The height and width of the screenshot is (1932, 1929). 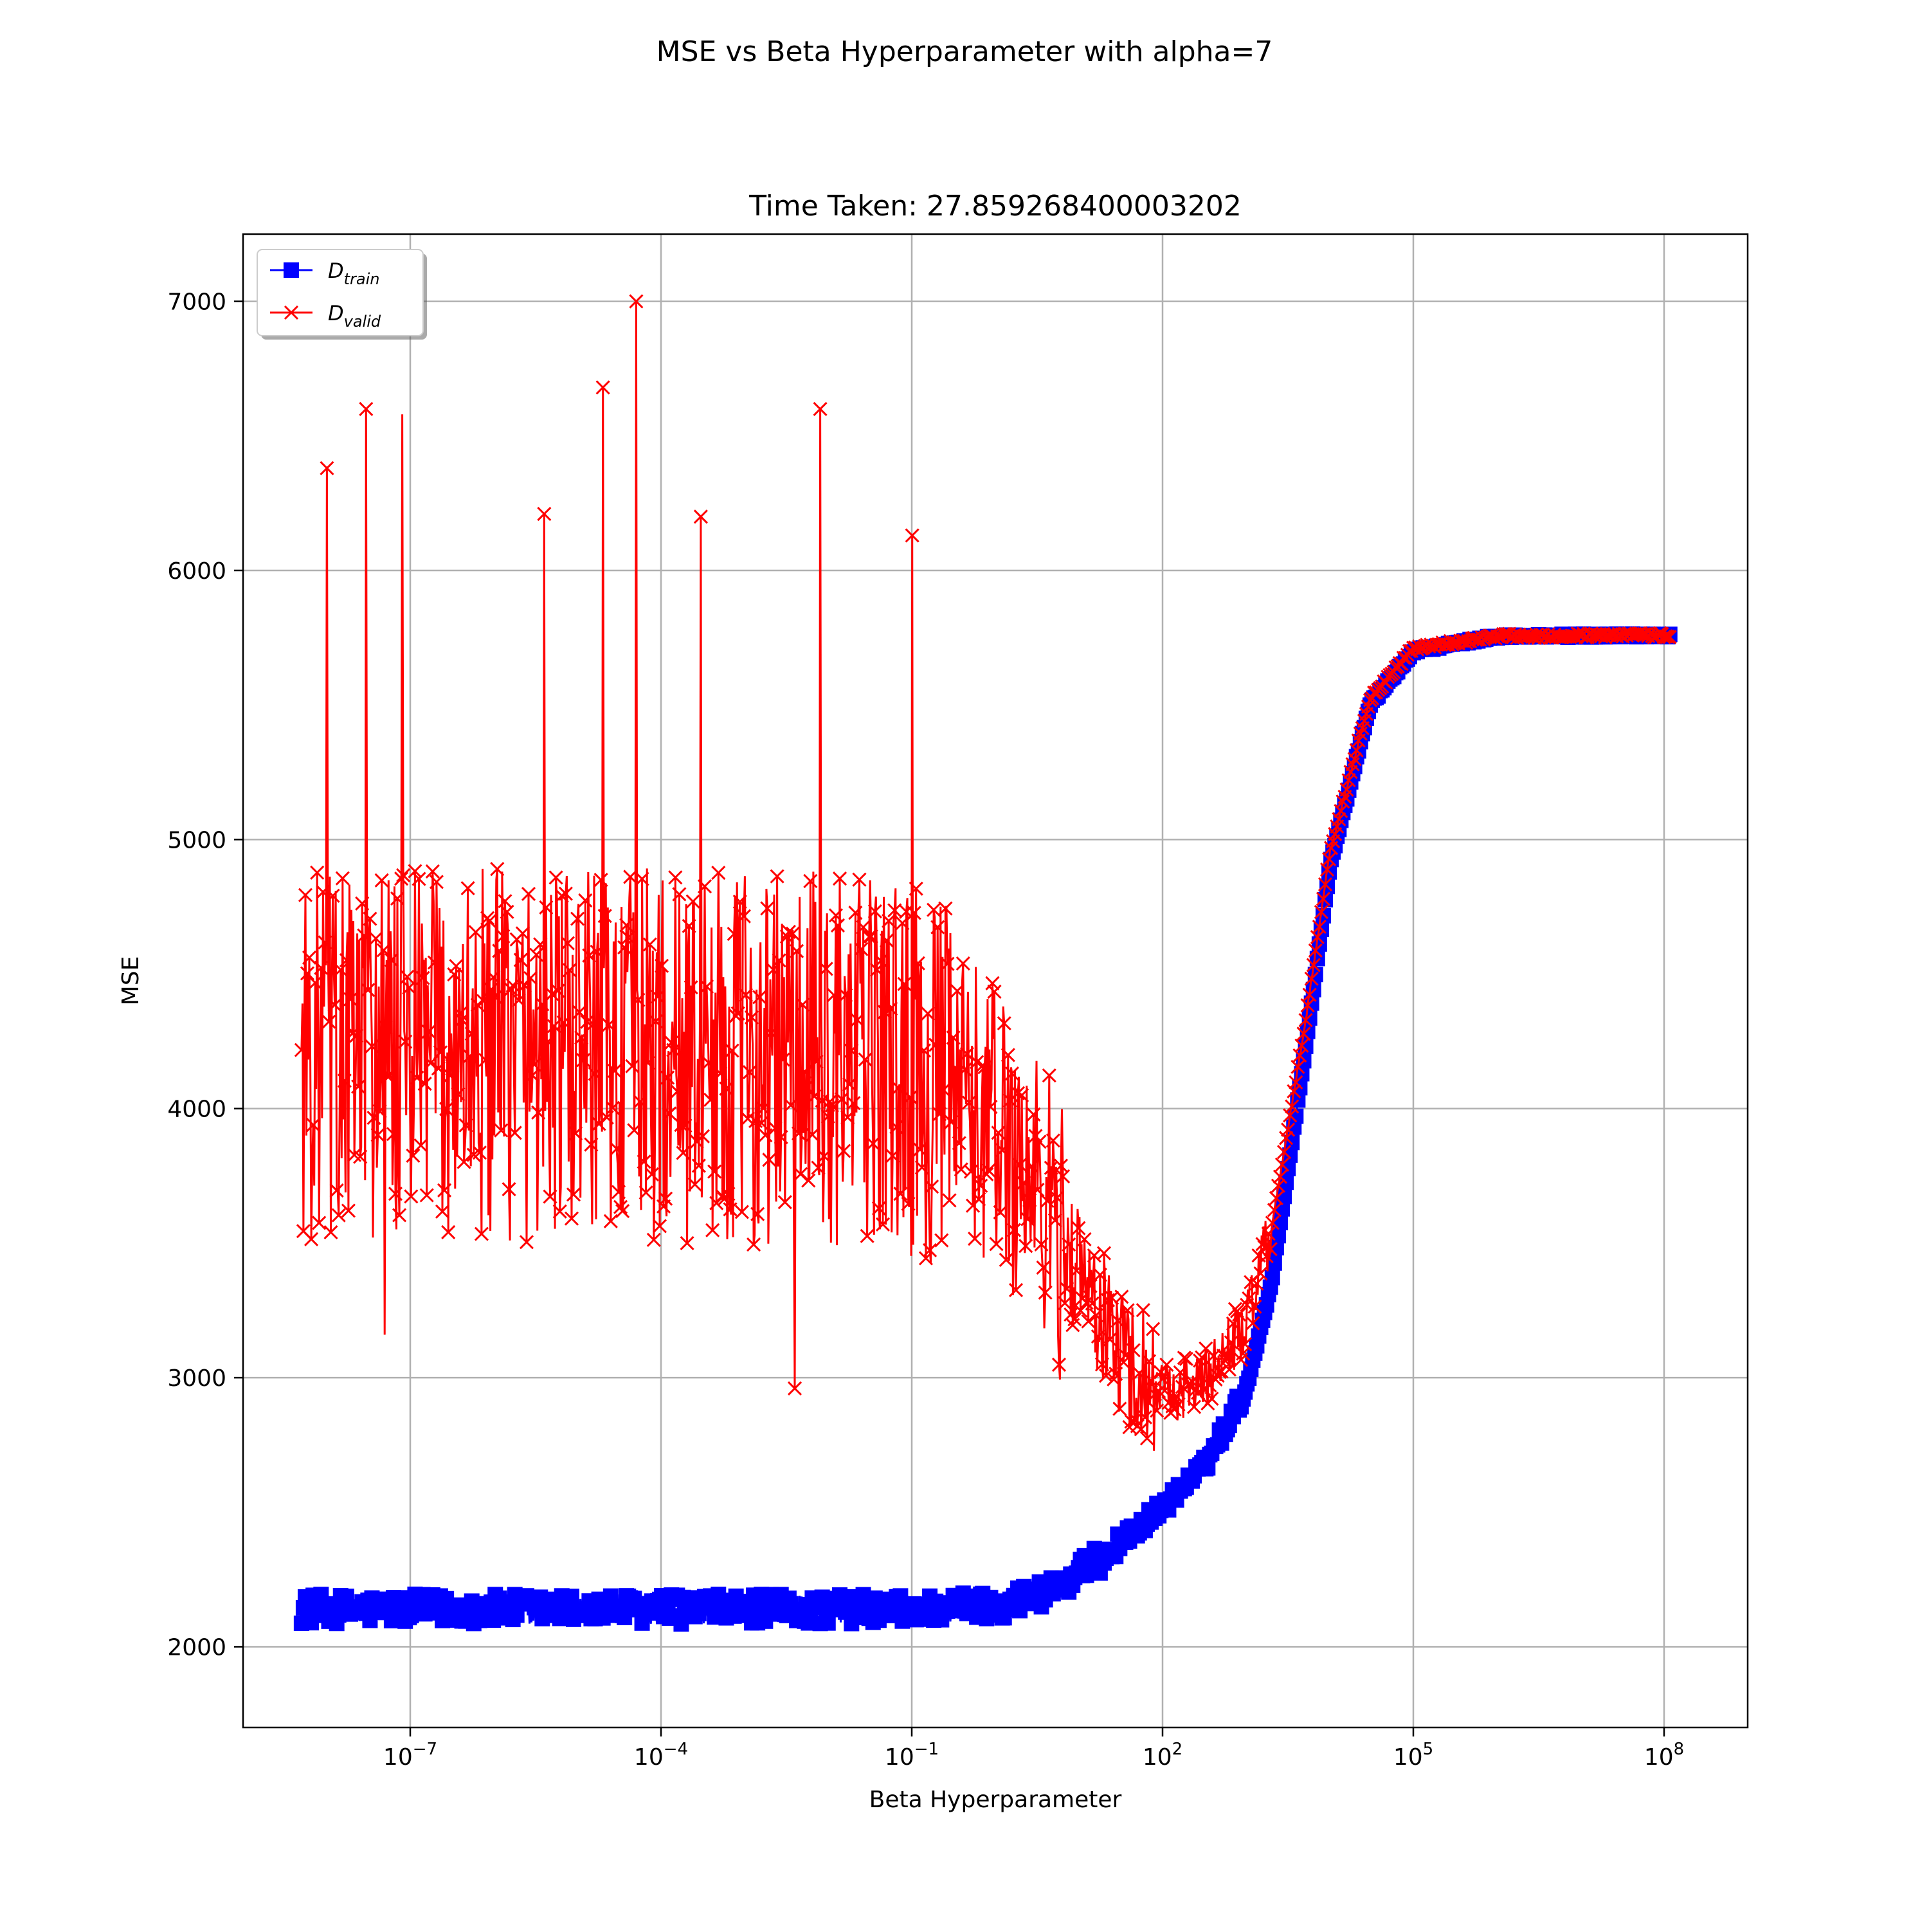 What do you see at coordinates (965, 52) in the screenshot?
I see `figure-suptitle: MSE vs Beta Hyperparameter with alpha=7` at bounding box center [965, 52].